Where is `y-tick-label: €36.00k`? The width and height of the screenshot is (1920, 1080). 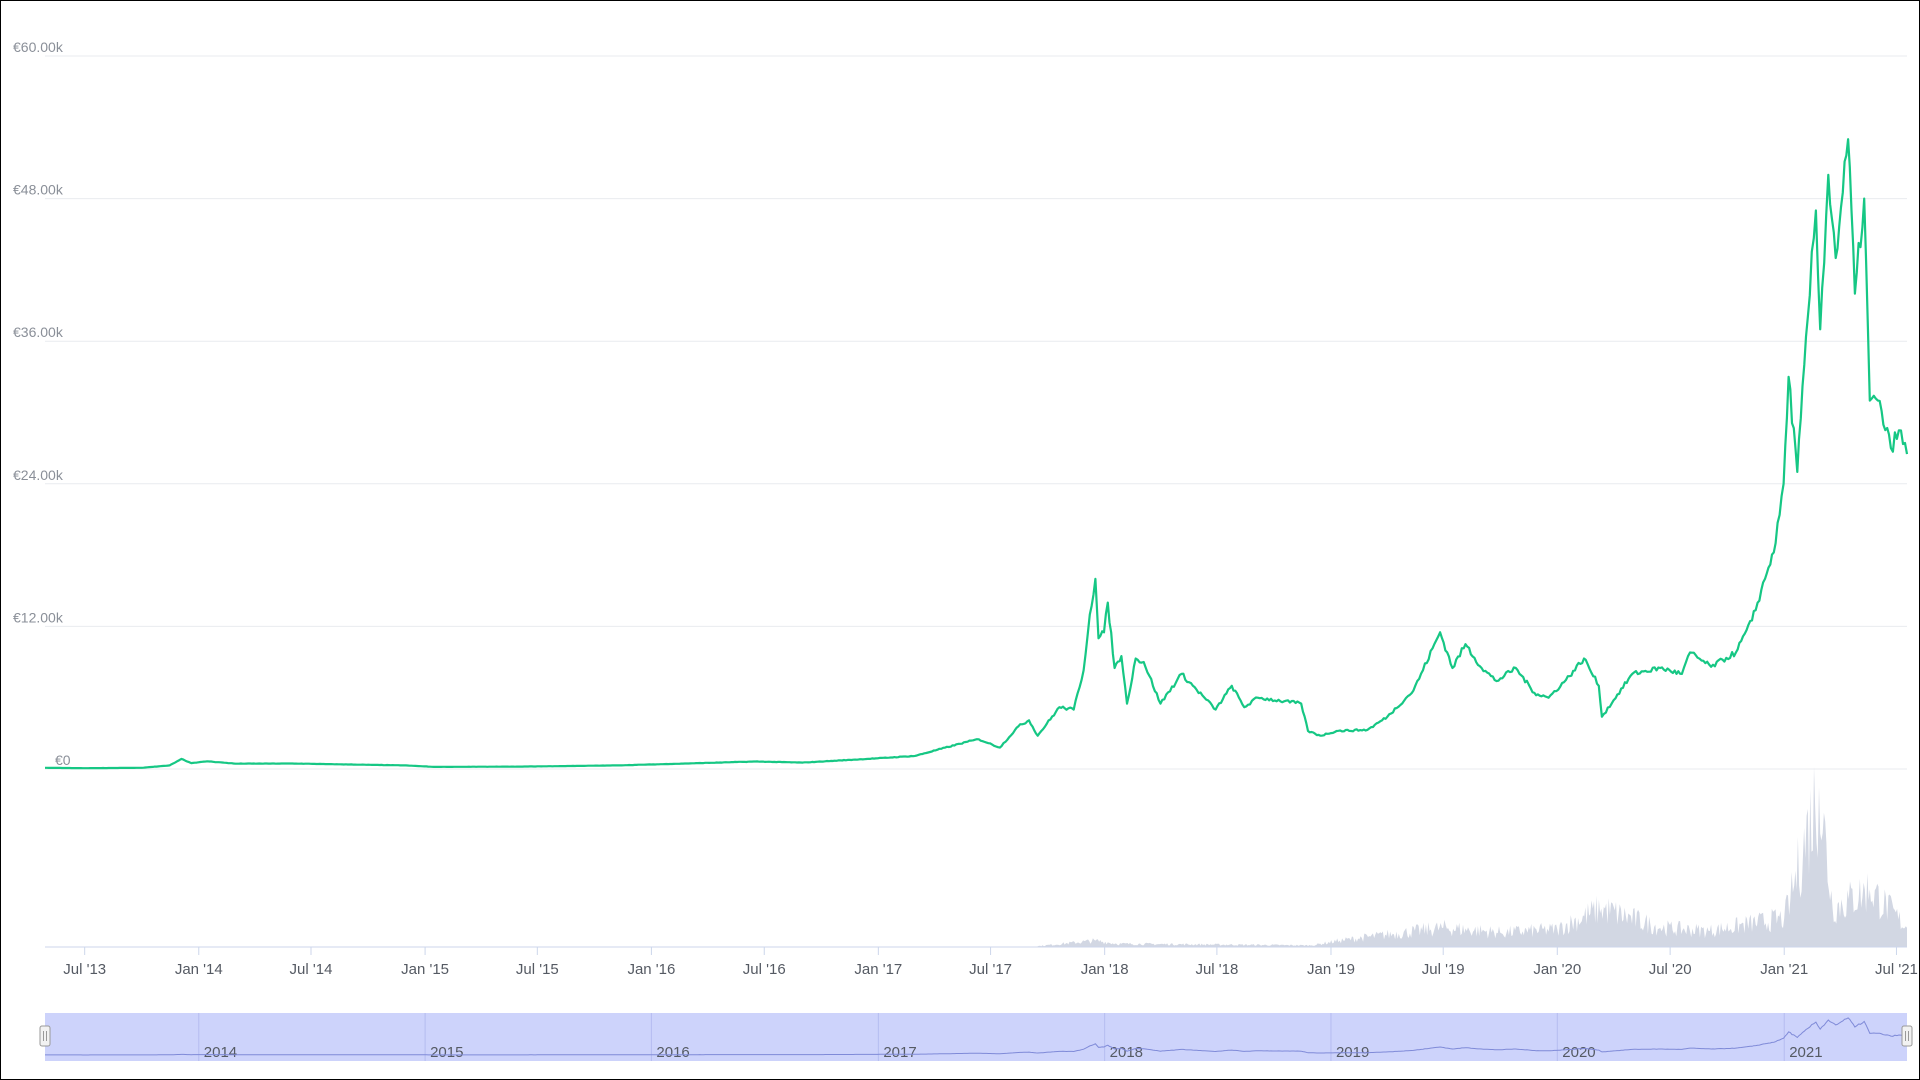
y-tick-label: €36.00k is located at coordinates (38, 332).